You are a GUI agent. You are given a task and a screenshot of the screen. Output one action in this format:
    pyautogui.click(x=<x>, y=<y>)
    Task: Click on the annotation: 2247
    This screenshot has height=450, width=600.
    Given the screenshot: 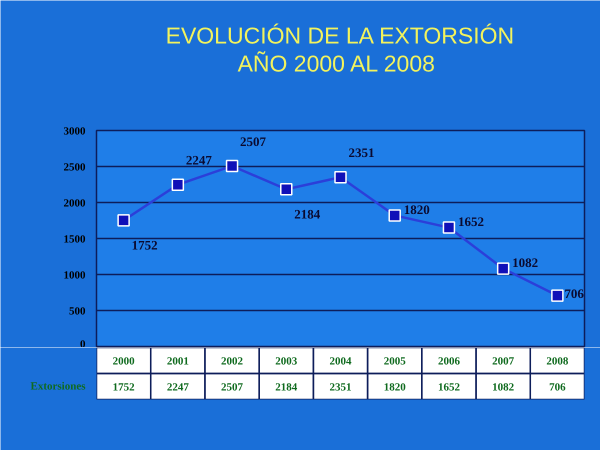 What is the action you would take?
    pyautogui.click(x=199, y=160)
    